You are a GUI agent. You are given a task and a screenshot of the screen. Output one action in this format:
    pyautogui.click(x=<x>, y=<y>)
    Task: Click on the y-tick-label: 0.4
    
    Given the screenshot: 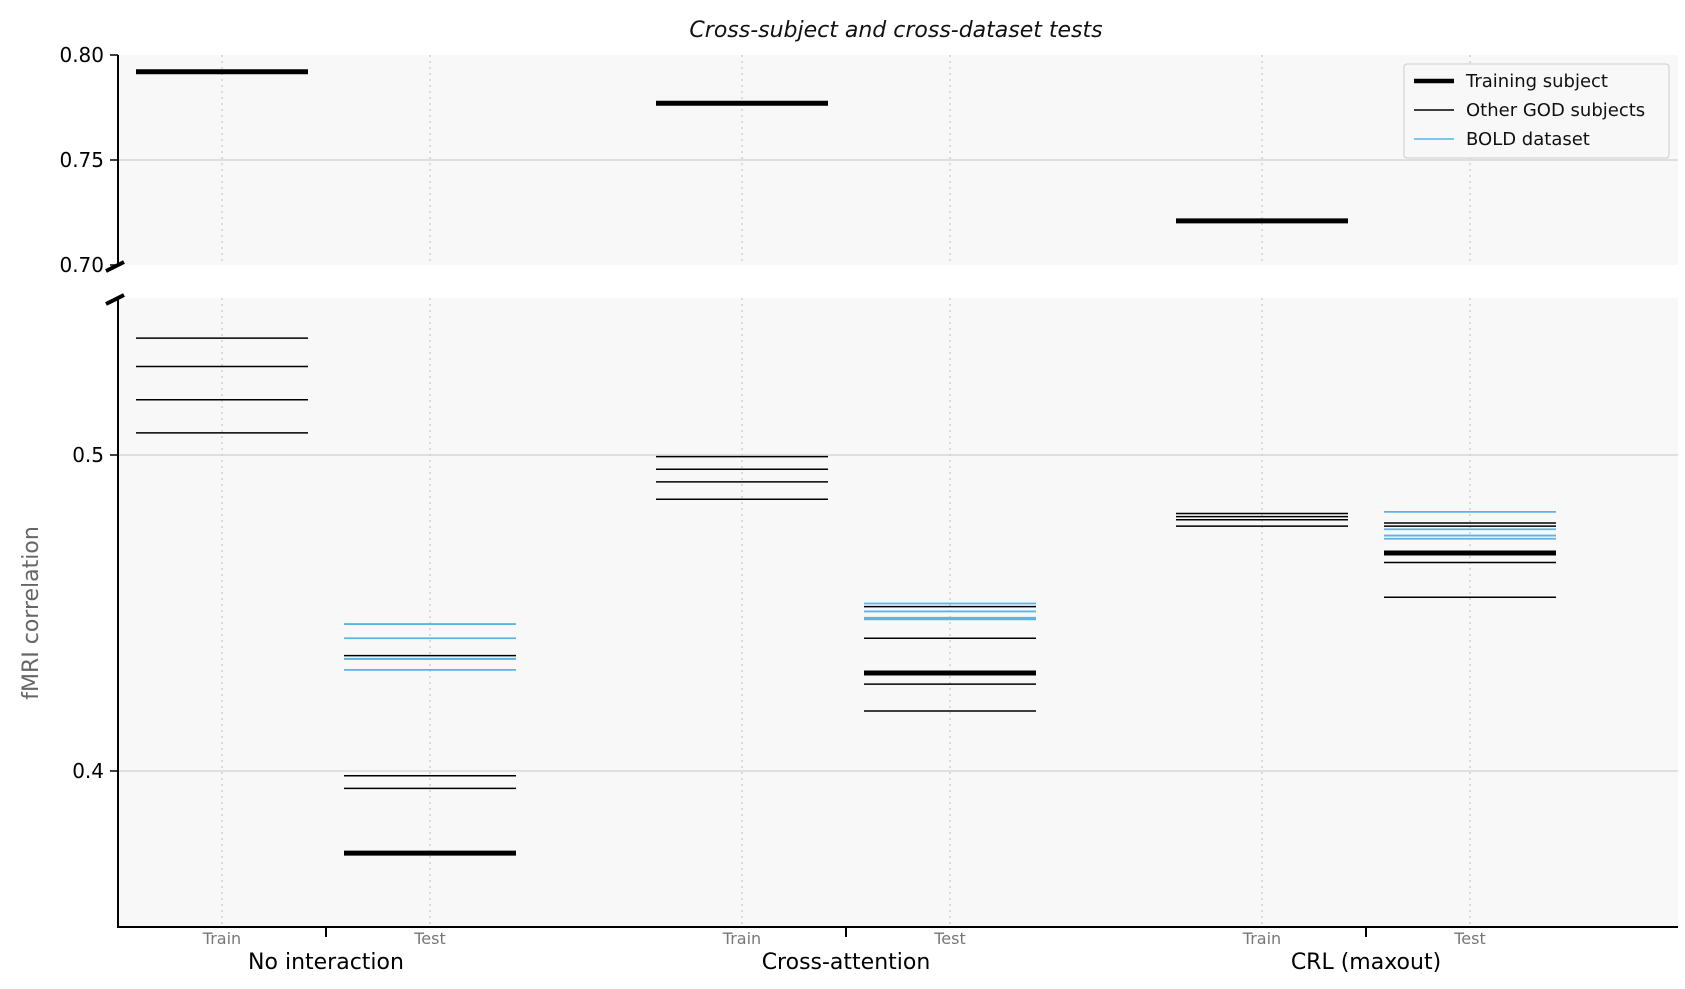 What is the action you would take?
    pyautogui.click(x=88, y=771)
    